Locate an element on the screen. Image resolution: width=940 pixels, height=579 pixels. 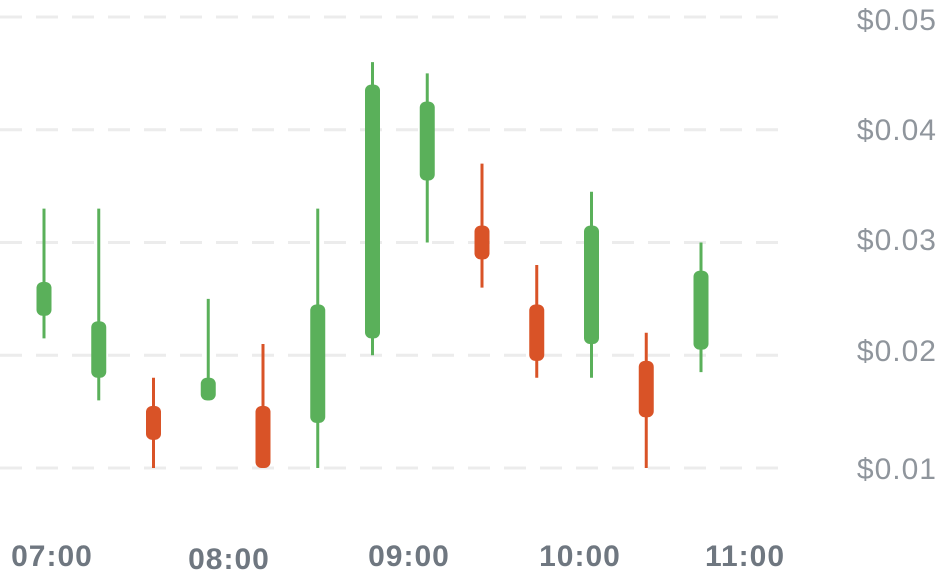
y-tick-label: $0.01 is located at coordinates (897, 469).